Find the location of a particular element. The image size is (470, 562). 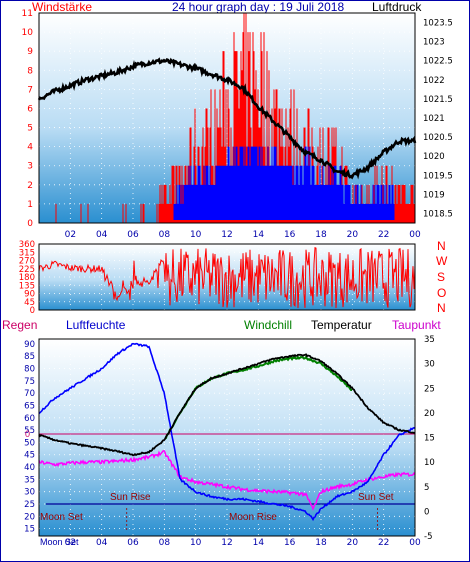

windrichtung-line is located at coordinates (227, 277).